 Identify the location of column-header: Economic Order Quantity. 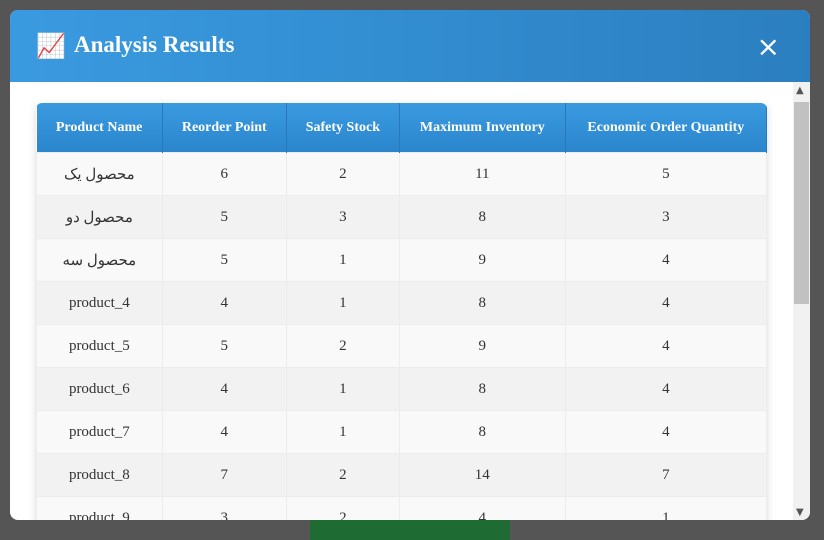
(666, 128).